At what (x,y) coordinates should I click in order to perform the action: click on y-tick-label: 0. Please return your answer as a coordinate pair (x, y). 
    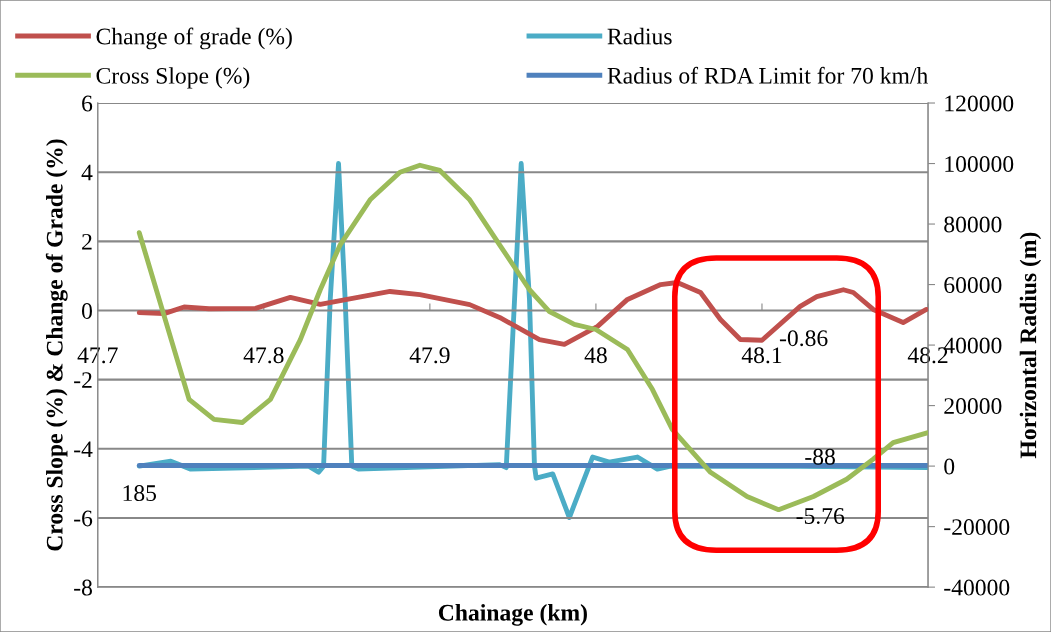
    Looking at the image, I should click on (86, 310).